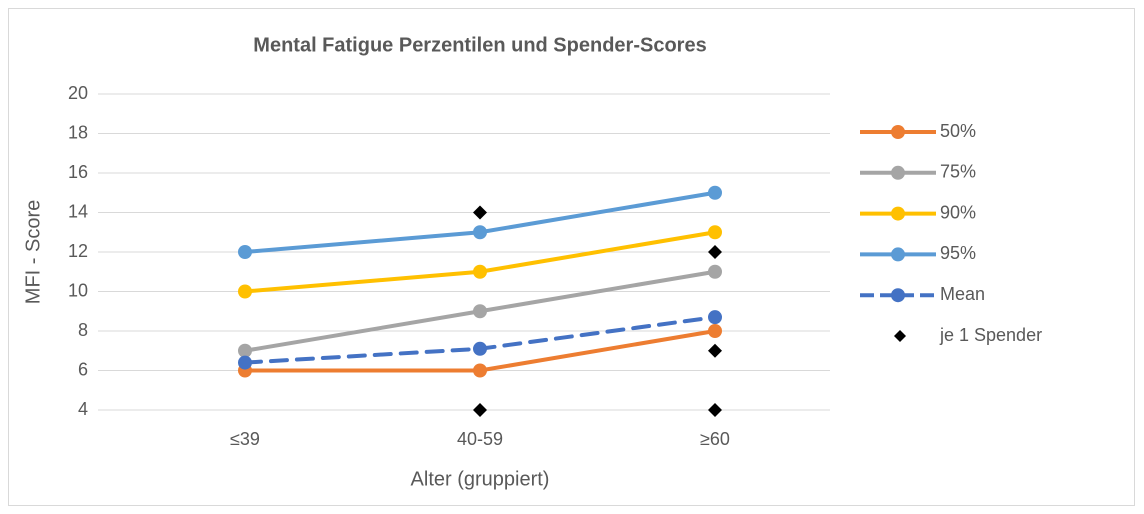 Image resolution: width=1144 pixels, height=514 pixels. Describe the element at coordinates (958, 172) in the screenshot. I see `legend-label: 75%` at that location.